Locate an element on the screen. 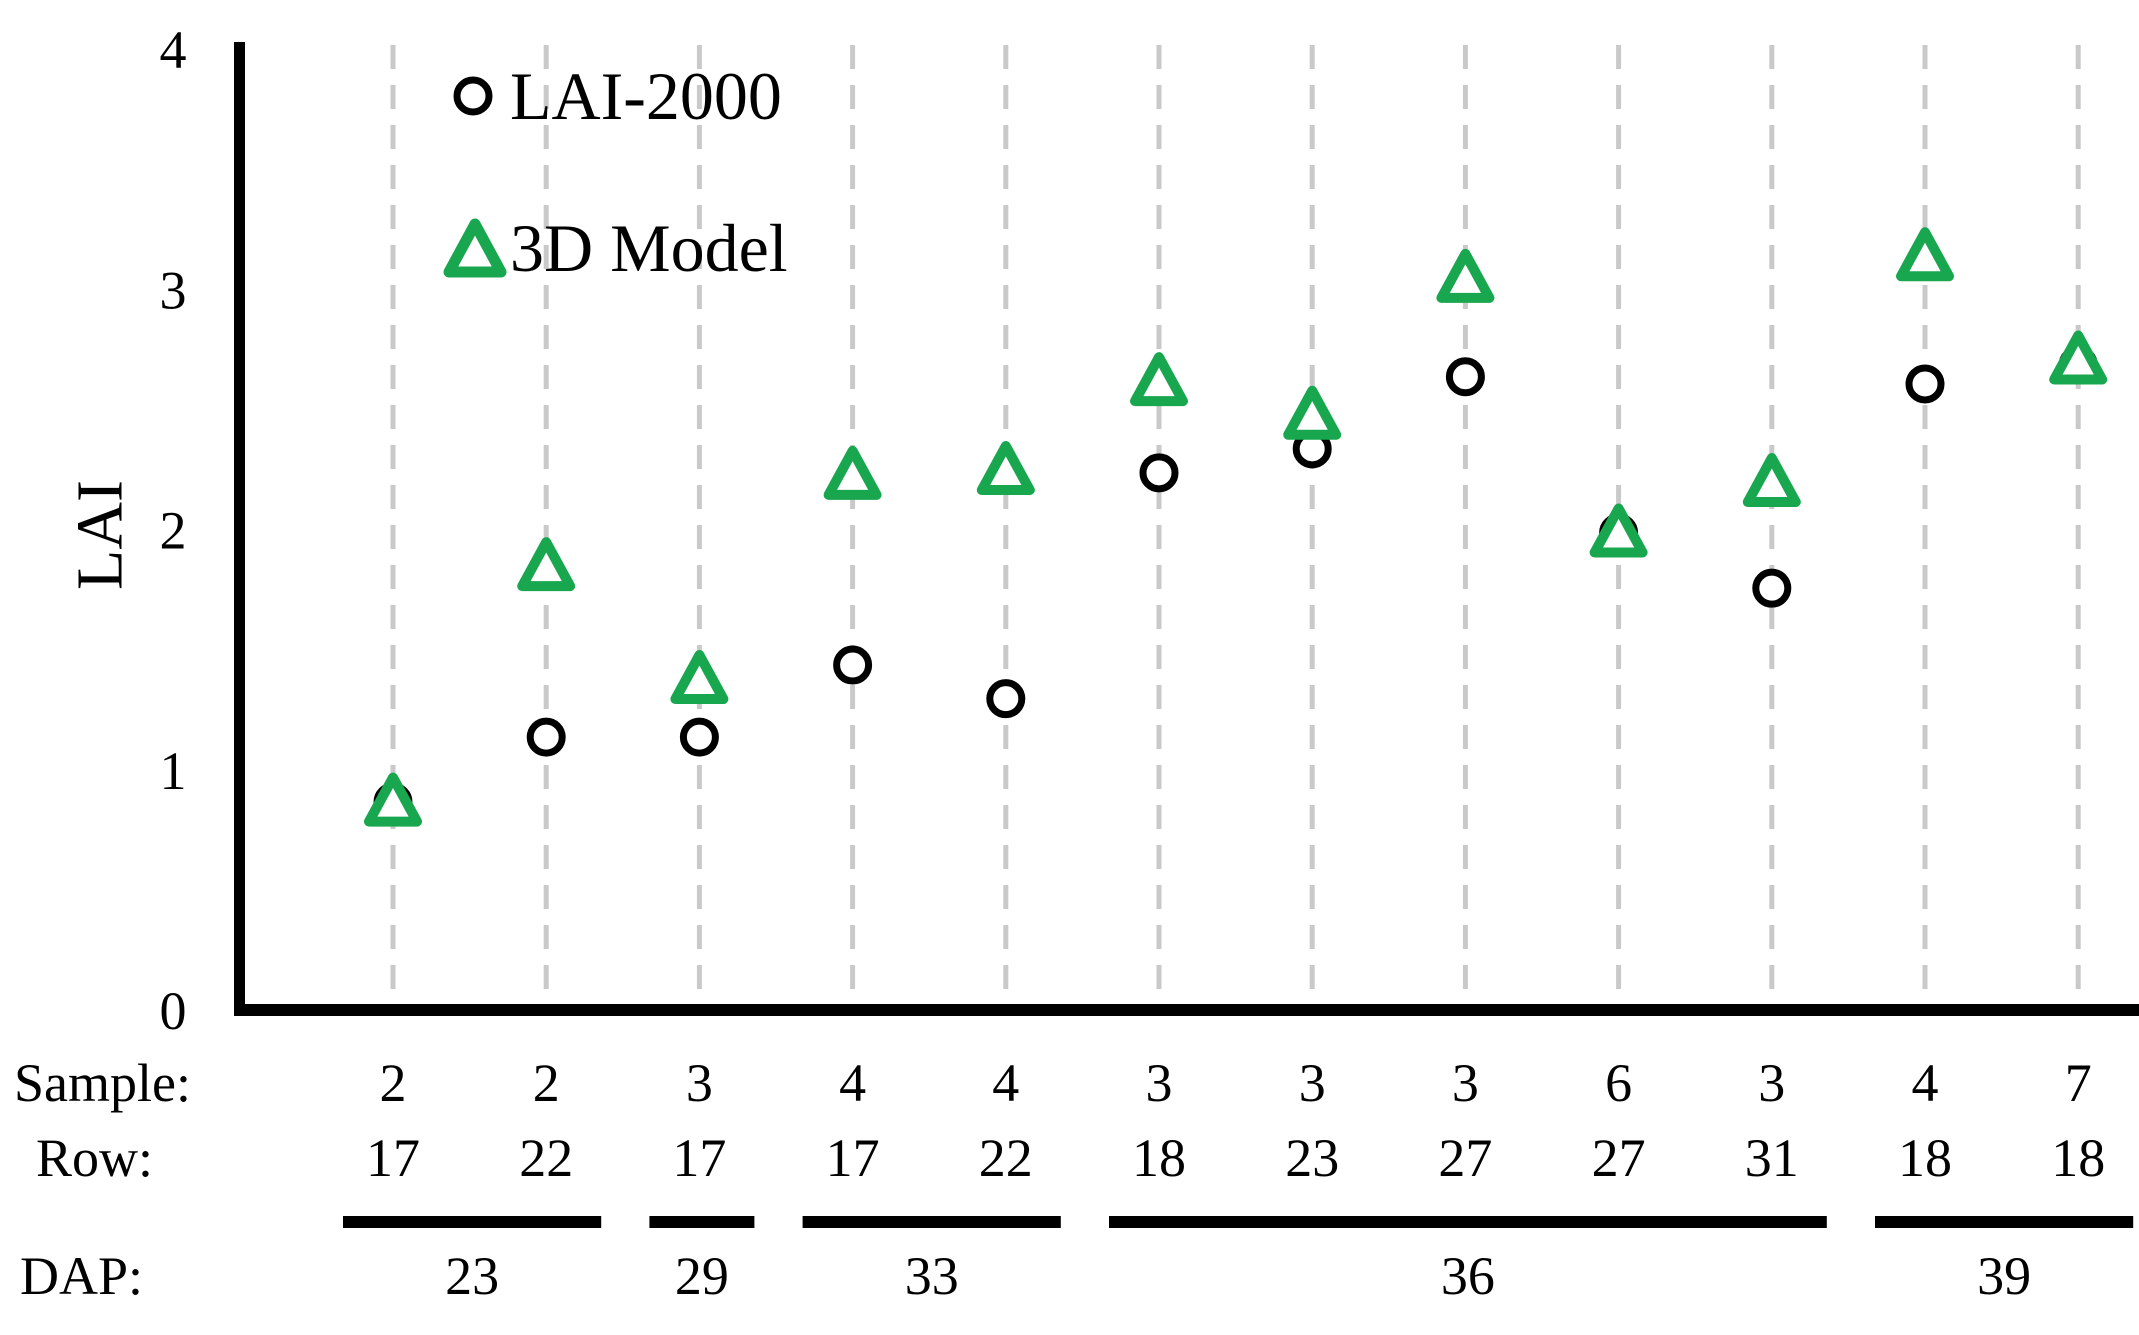 This screenshot has width=2139, height=1335. legend: LAI-2000 3D Model is located at coordinates (615, 172).